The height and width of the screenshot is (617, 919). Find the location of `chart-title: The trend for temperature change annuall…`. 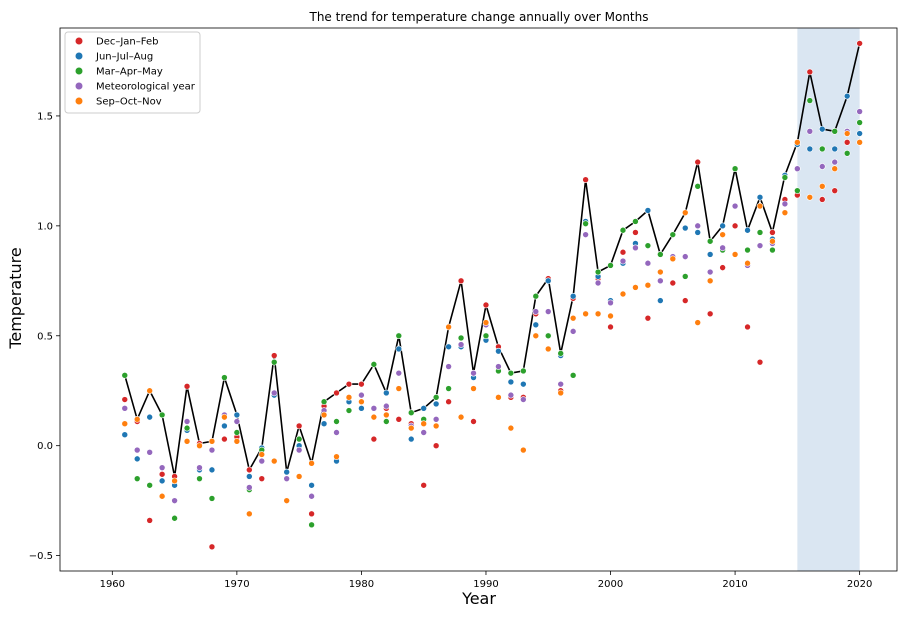

chart-title: The trend for temperature change annuall… is located at coordinates (478, 17).